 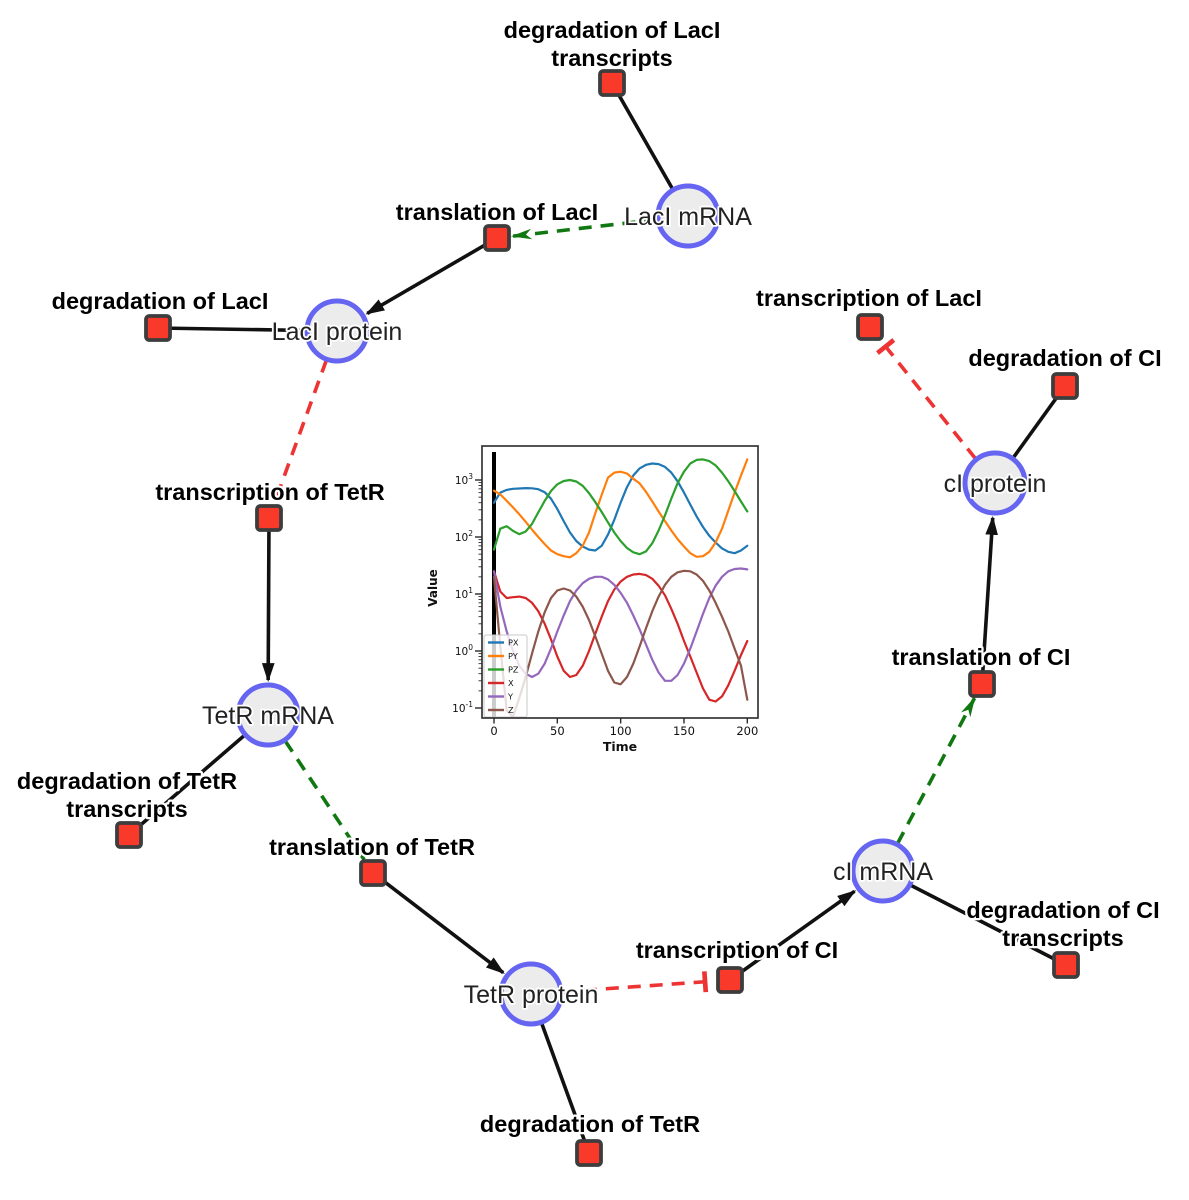 I want to click on species-node-tetr_protein, so click(x=531, y=994).